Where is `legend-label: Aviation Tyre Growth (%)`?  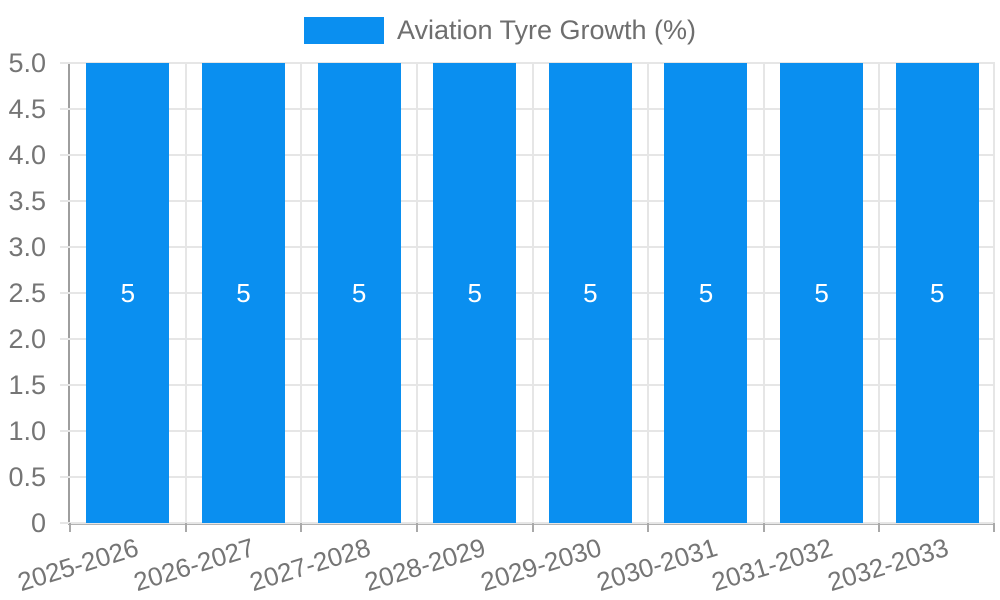 legend-label: Aviation Tyre Growth (%) is located at coordinates (546, 30).